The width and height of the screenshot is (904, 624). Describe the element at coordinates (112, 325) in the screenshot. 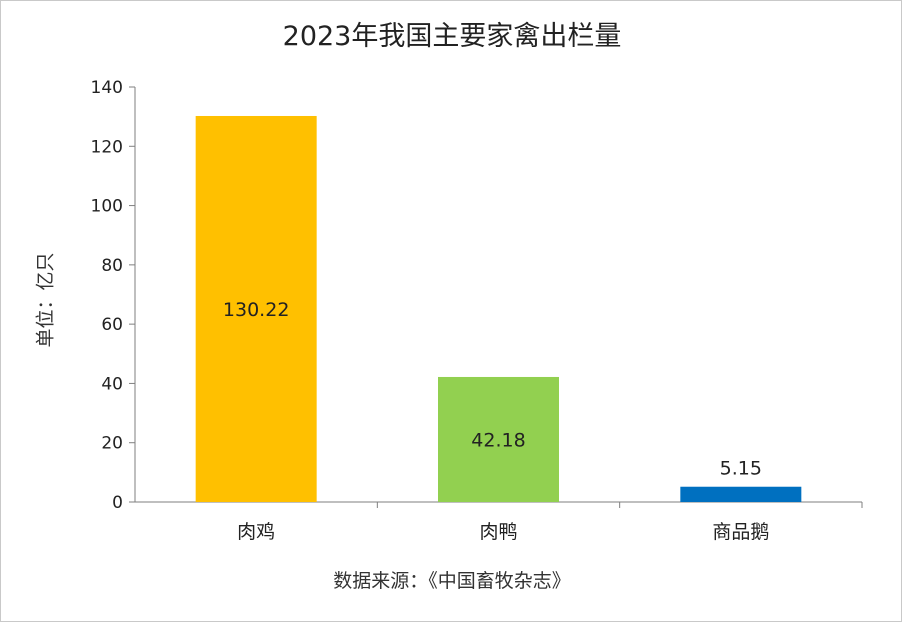

I see `y-tick-label: 60` at that location.